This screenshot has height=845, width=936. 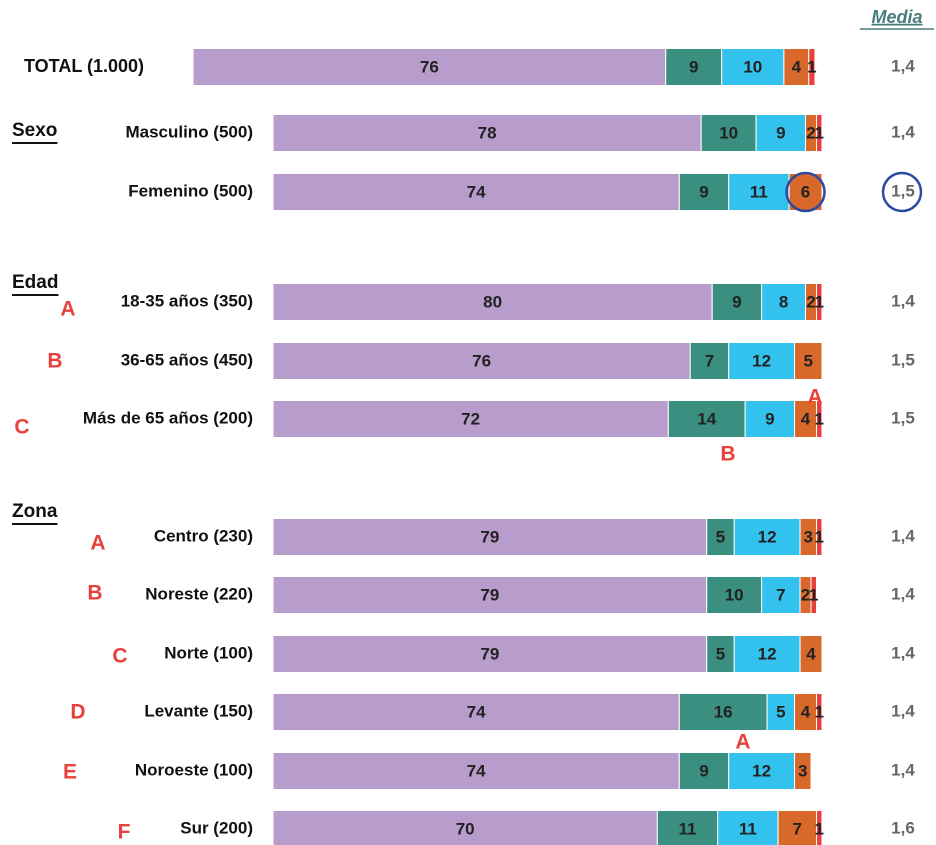 I want to click on value-label: 5, so click(x=720, y=536).